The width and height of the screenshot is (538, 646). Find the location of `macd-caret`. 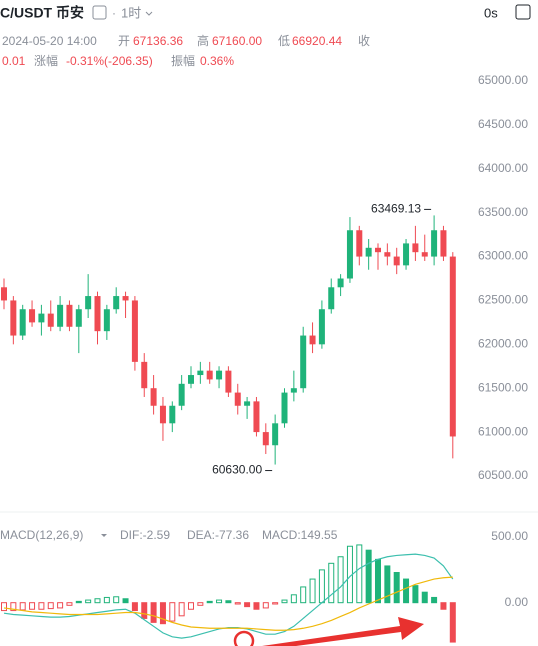

macd-caret is located at coordinates (104, 535).